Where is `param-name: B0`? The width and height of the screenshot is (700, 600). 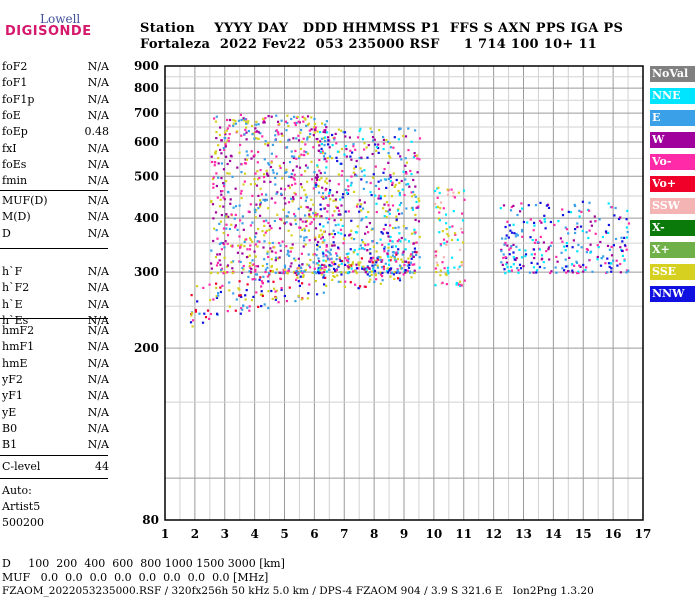 param-name: B0 is located at coordinates (10, 428).